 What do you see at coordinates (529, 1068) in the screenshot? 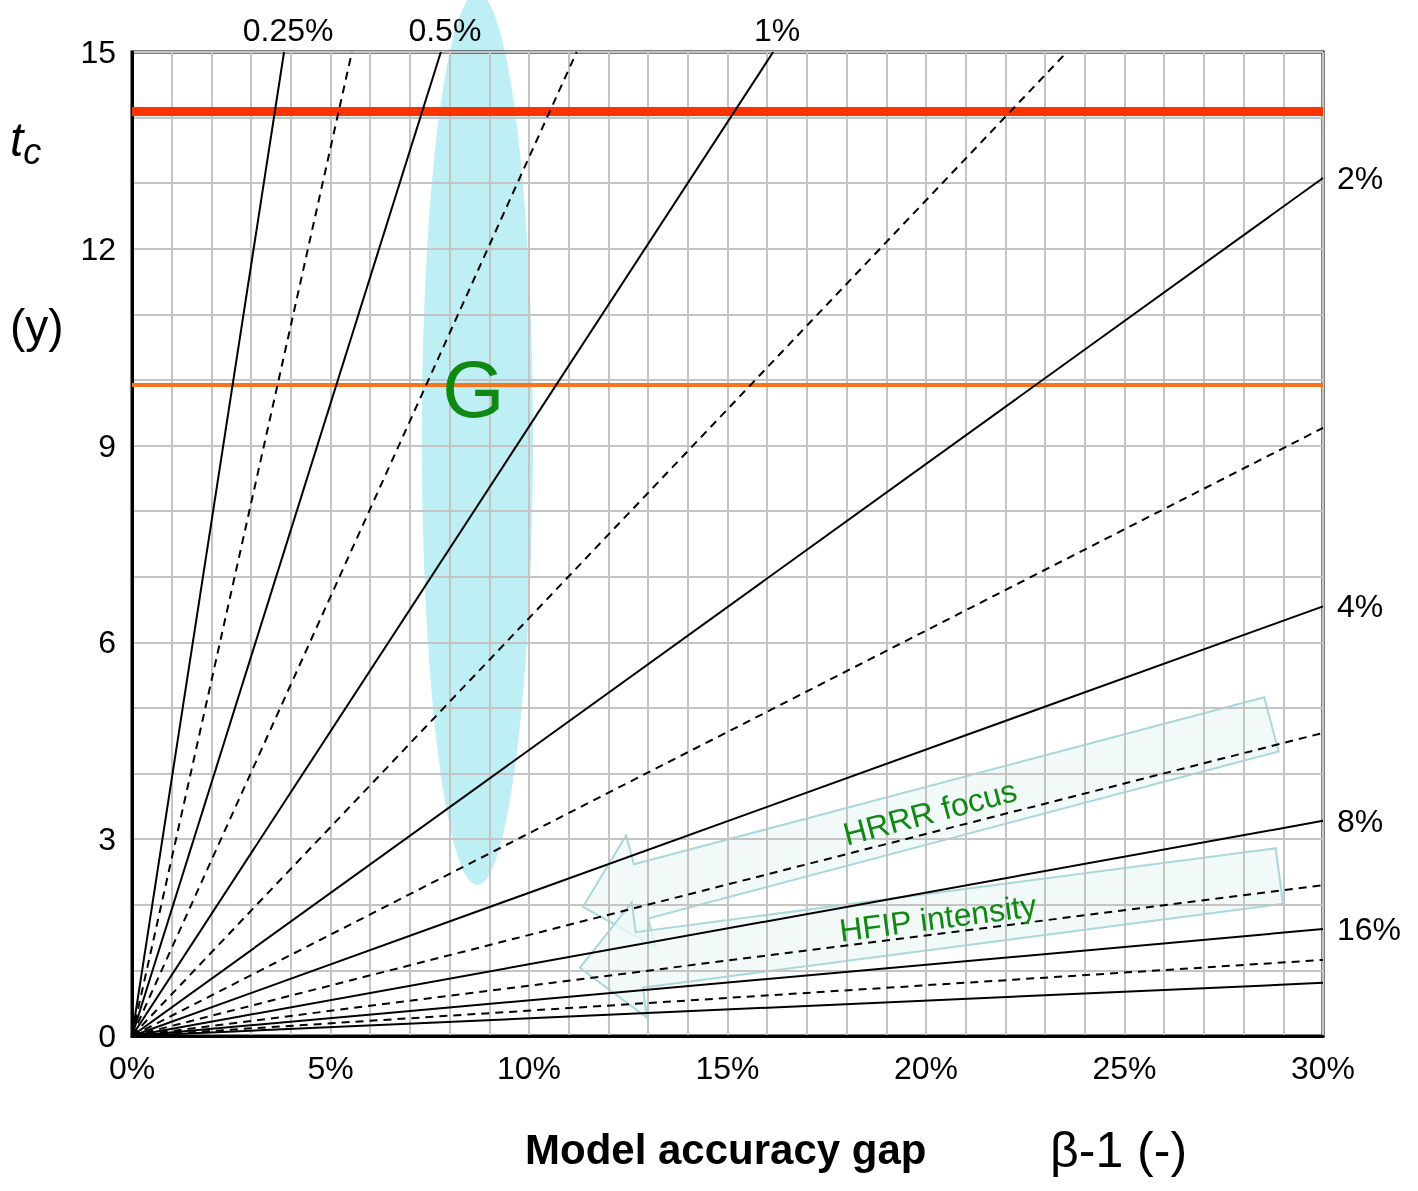
I see `x-tick-label: 10%` at bounding box center [529, 1068].